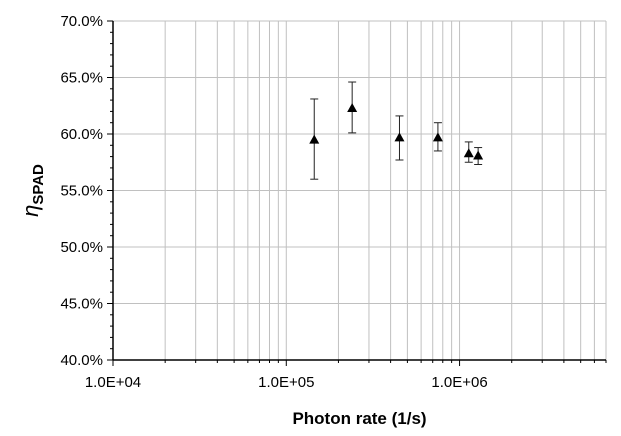 Image resolution: width=621 pixels, height=436 pixels. What do you see at coordinates (359, 418) in the screenshot?
I see `x-axis-title: Photon rate (1/s)` at bounding box center [359, 418].